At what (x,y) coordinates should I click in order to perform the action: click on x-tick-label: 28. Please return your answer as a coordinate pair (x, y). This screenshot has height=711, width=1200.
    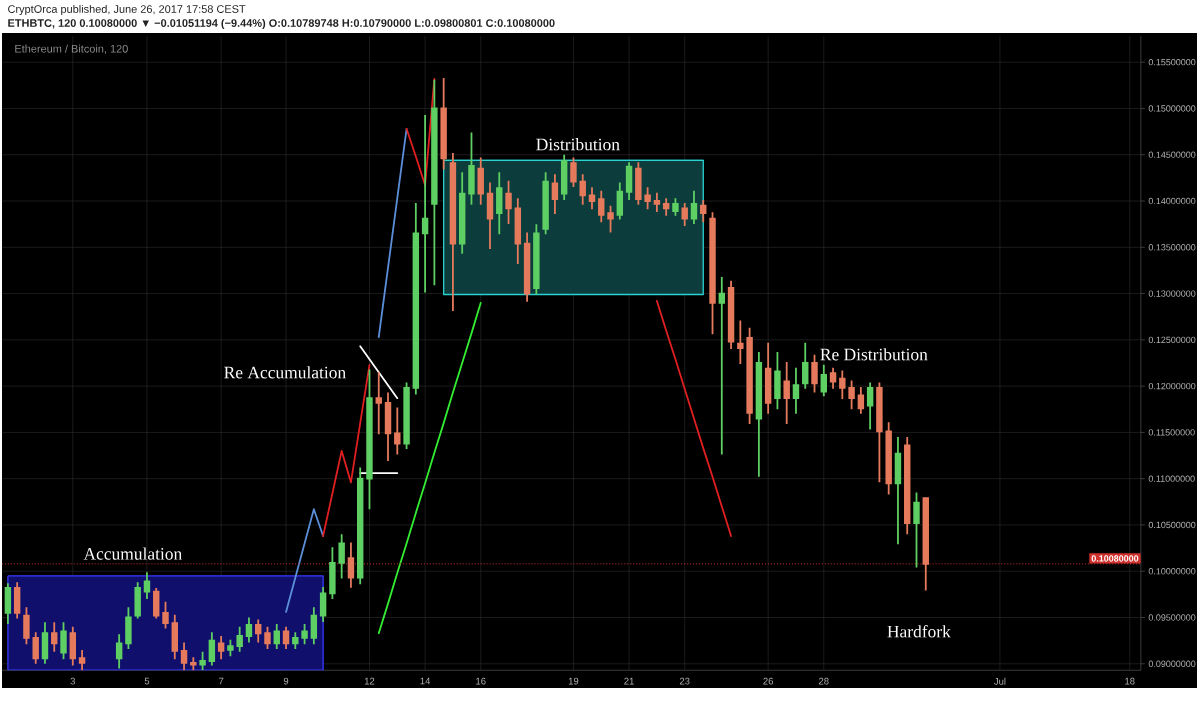
    Looking at the image, I should click on (823, 681).